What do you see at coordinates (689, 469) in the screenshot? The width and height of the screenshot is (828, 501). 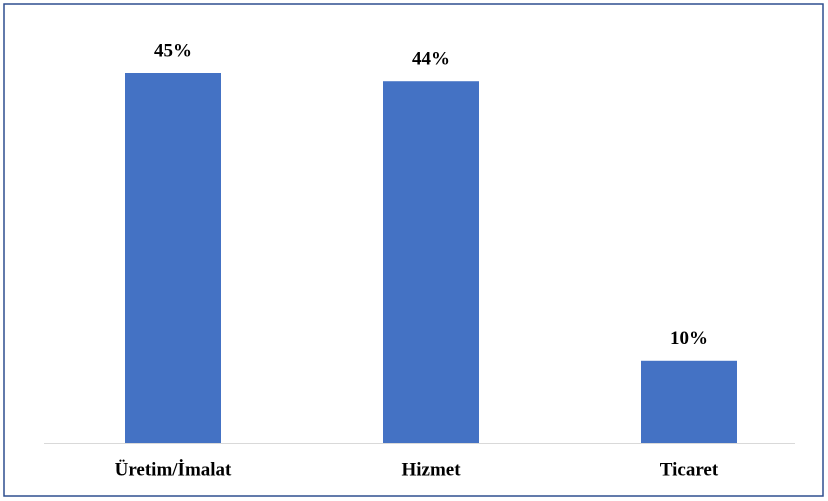 I see `x-tick-label: Ticaret` at bounding box center [689, 469].